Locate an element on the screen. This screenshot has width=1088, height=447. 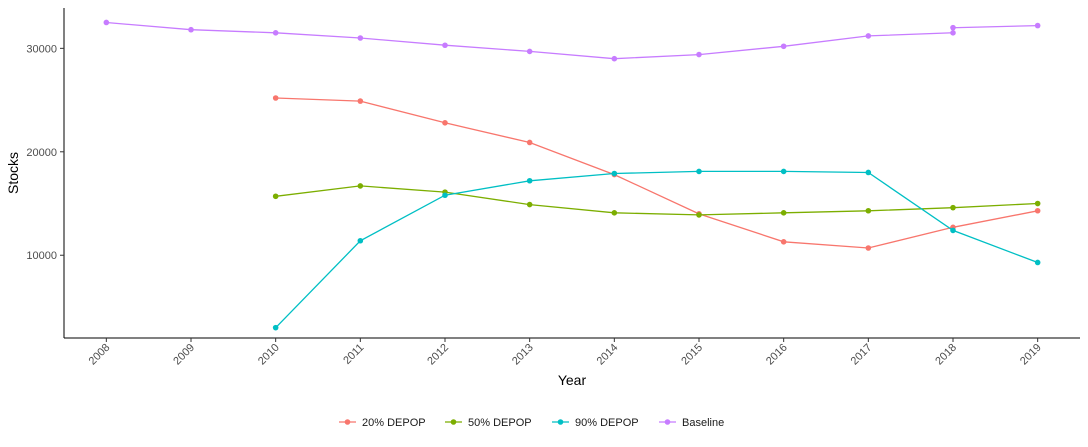
legend-item: Baseline is located at coordinates (691, 423).